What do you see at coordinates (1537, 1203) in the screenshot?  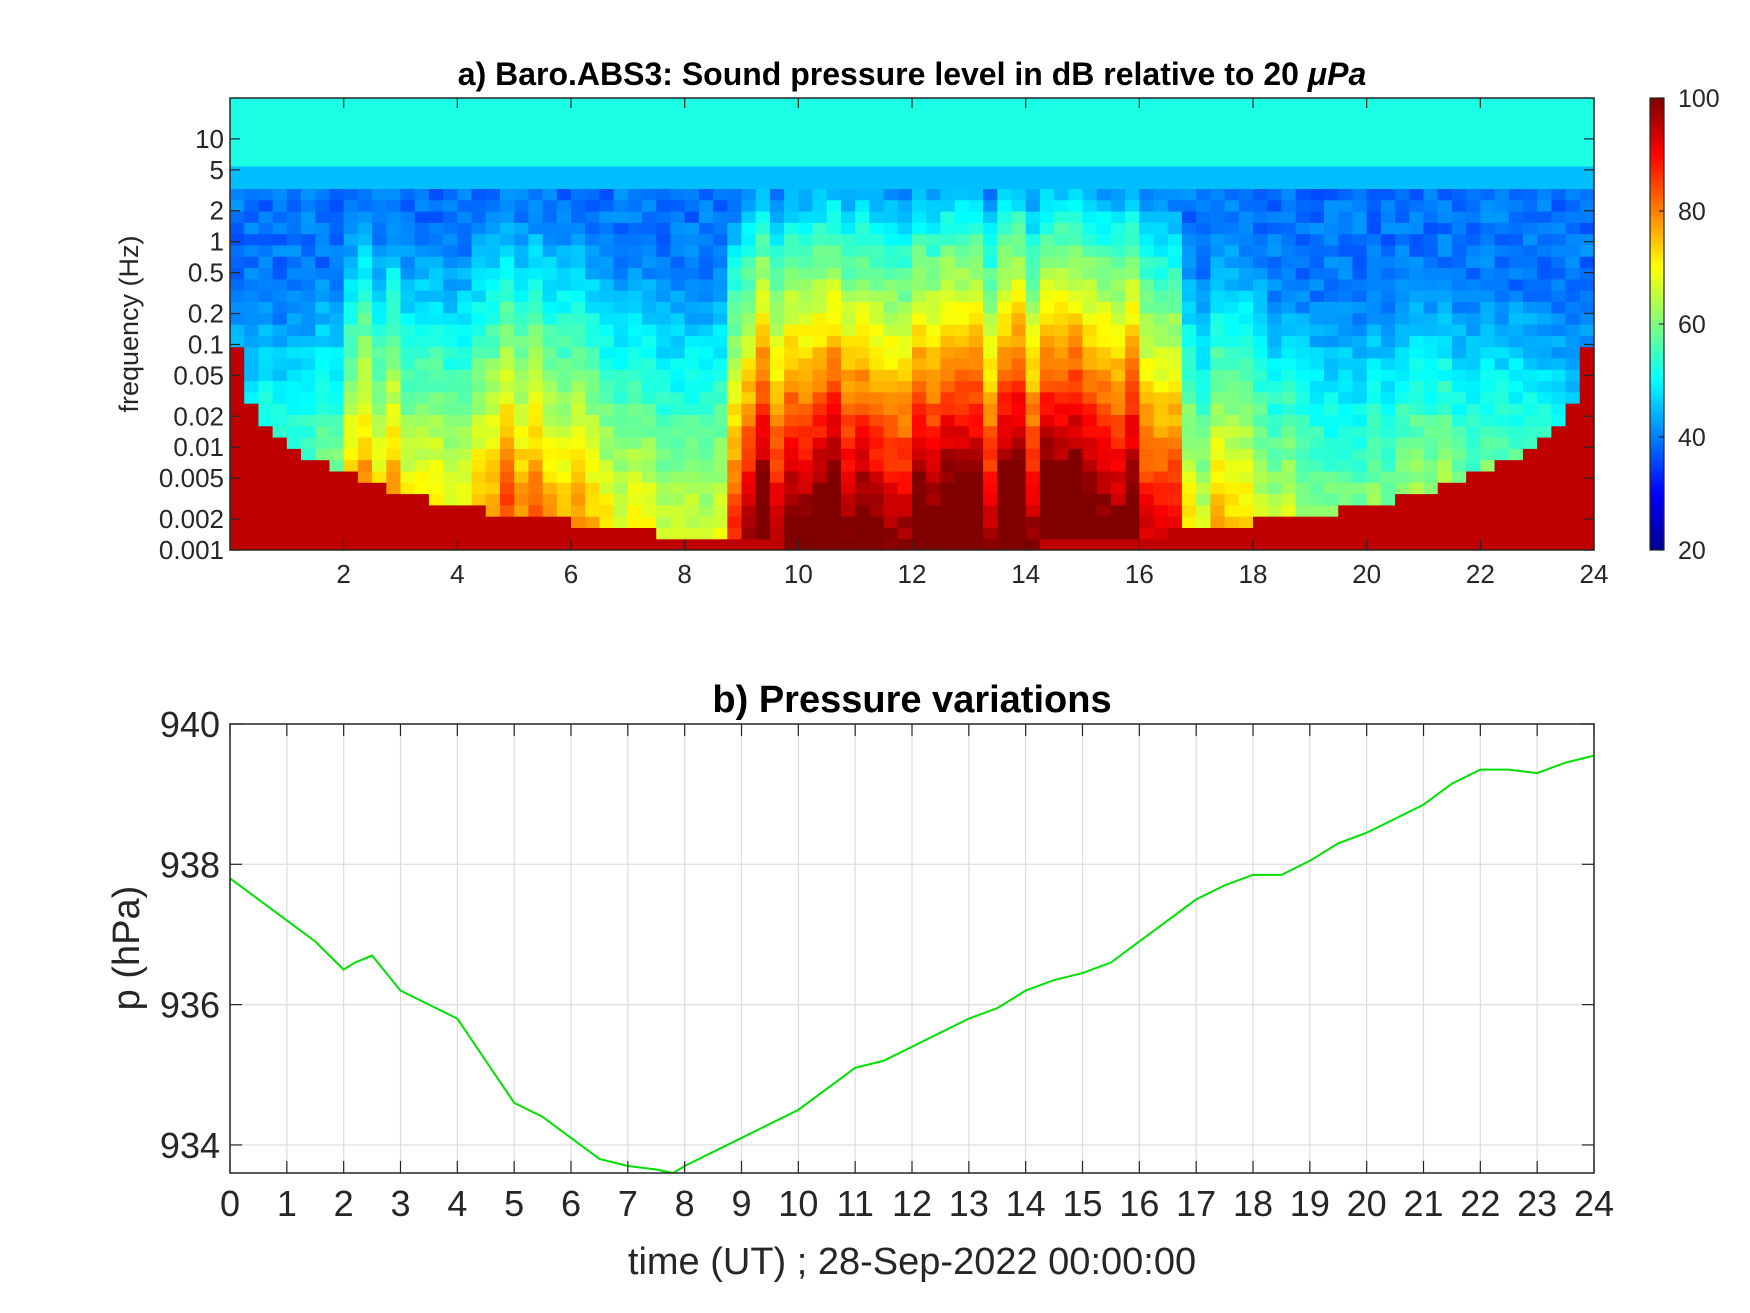 I see `x-tick-label: 23` at bounding box center [1537, 1203].